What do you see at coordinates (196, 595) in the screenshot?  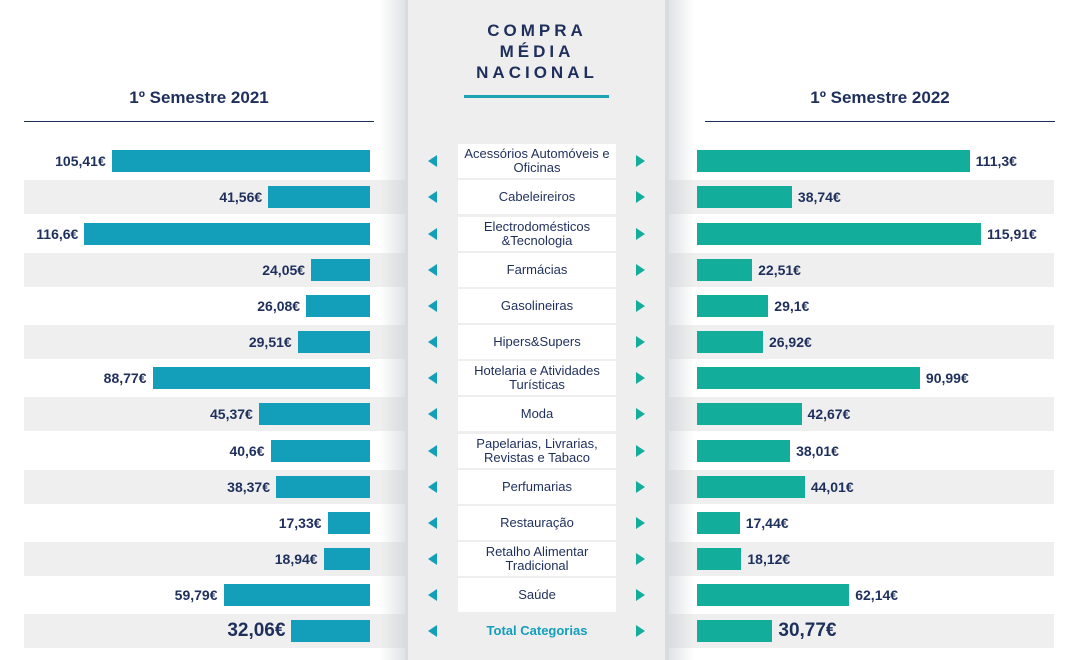 I see `value-label-2021: 59,79€` at bounding box center [196, 595].